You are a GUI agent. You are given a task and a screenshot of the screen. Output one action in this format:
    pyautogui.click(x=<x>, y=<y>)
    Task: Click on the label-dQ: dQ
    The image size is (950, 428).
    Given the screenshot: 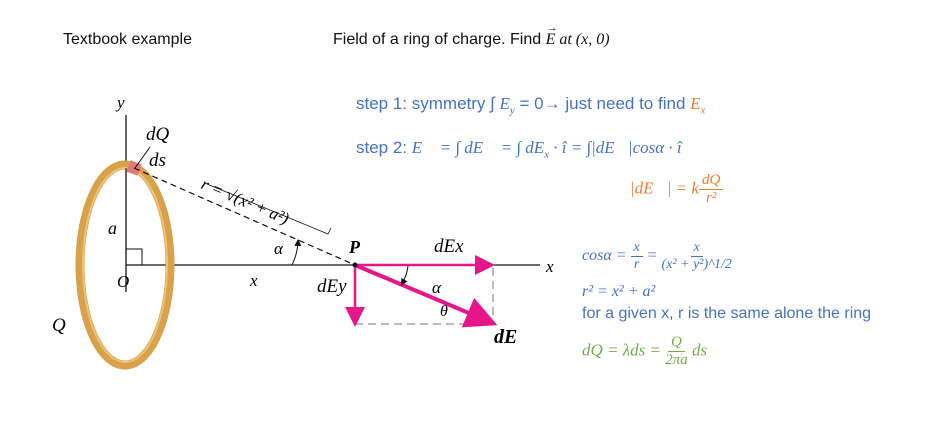 What is the action you would take?
    pyautogui.click(x=158, y=134)
    